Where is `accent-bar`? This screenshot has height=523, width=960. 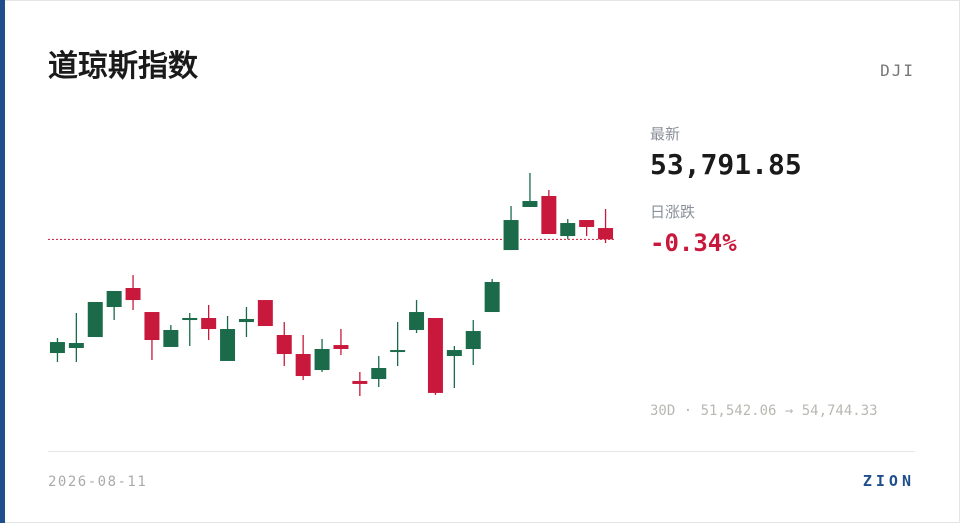
accent-bar is located at coordinates (2, 261).